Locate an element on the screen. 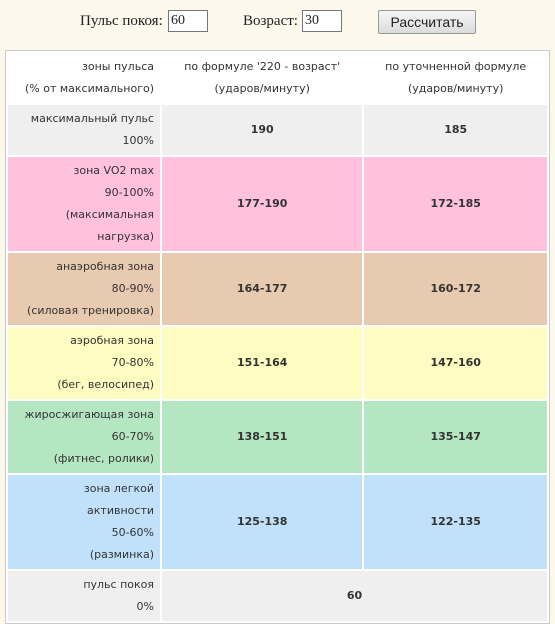 The height and width of the screenshot is (624, 555). zone-text: зона VO2 max is located at coordinates (113, 170).